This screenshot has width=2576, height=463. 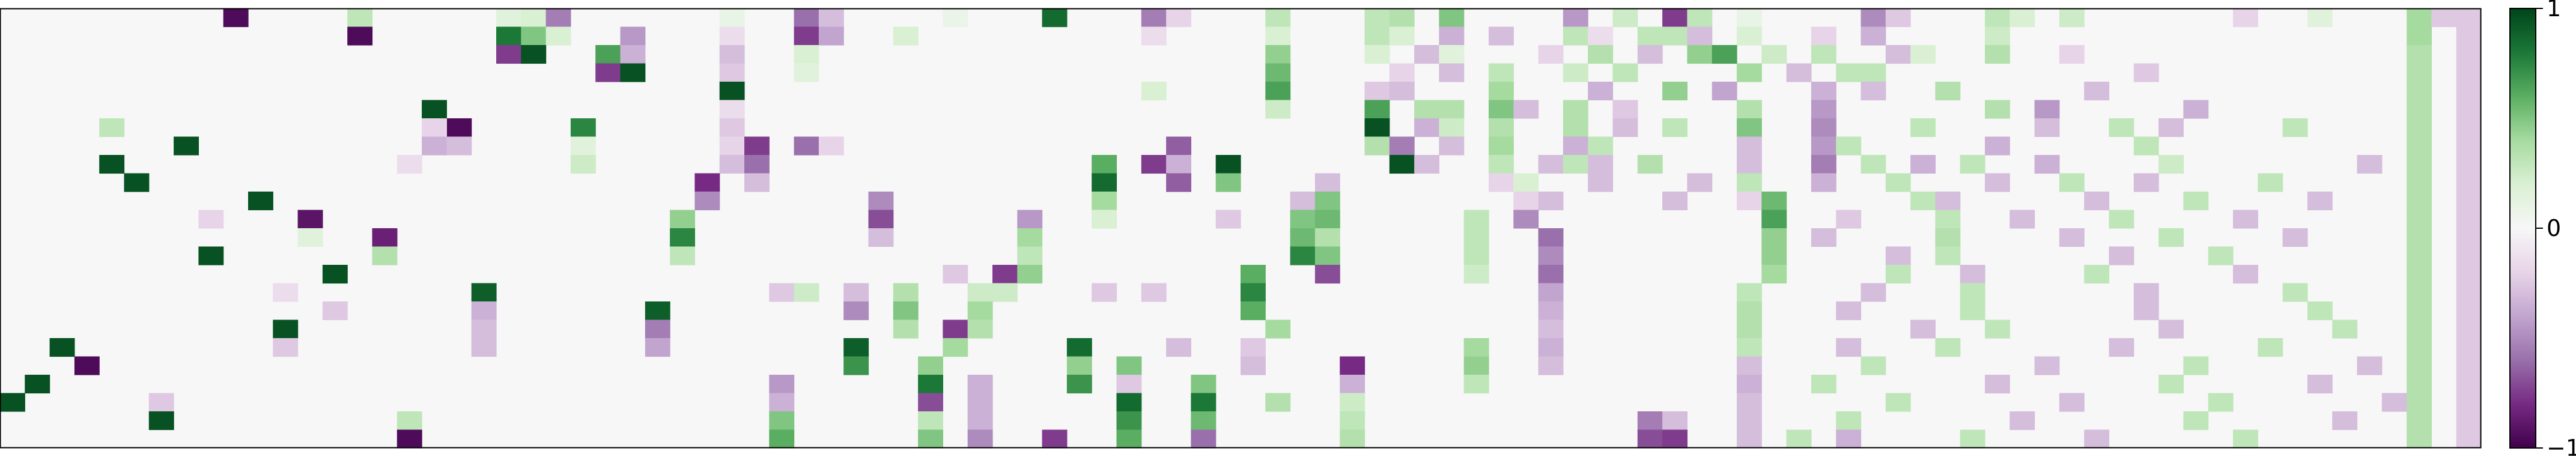 What do you see at coordinates (2542, 230) in the screenshot?
I see `colorbar: 1 0 −1` at bounding box center [2542, 230].